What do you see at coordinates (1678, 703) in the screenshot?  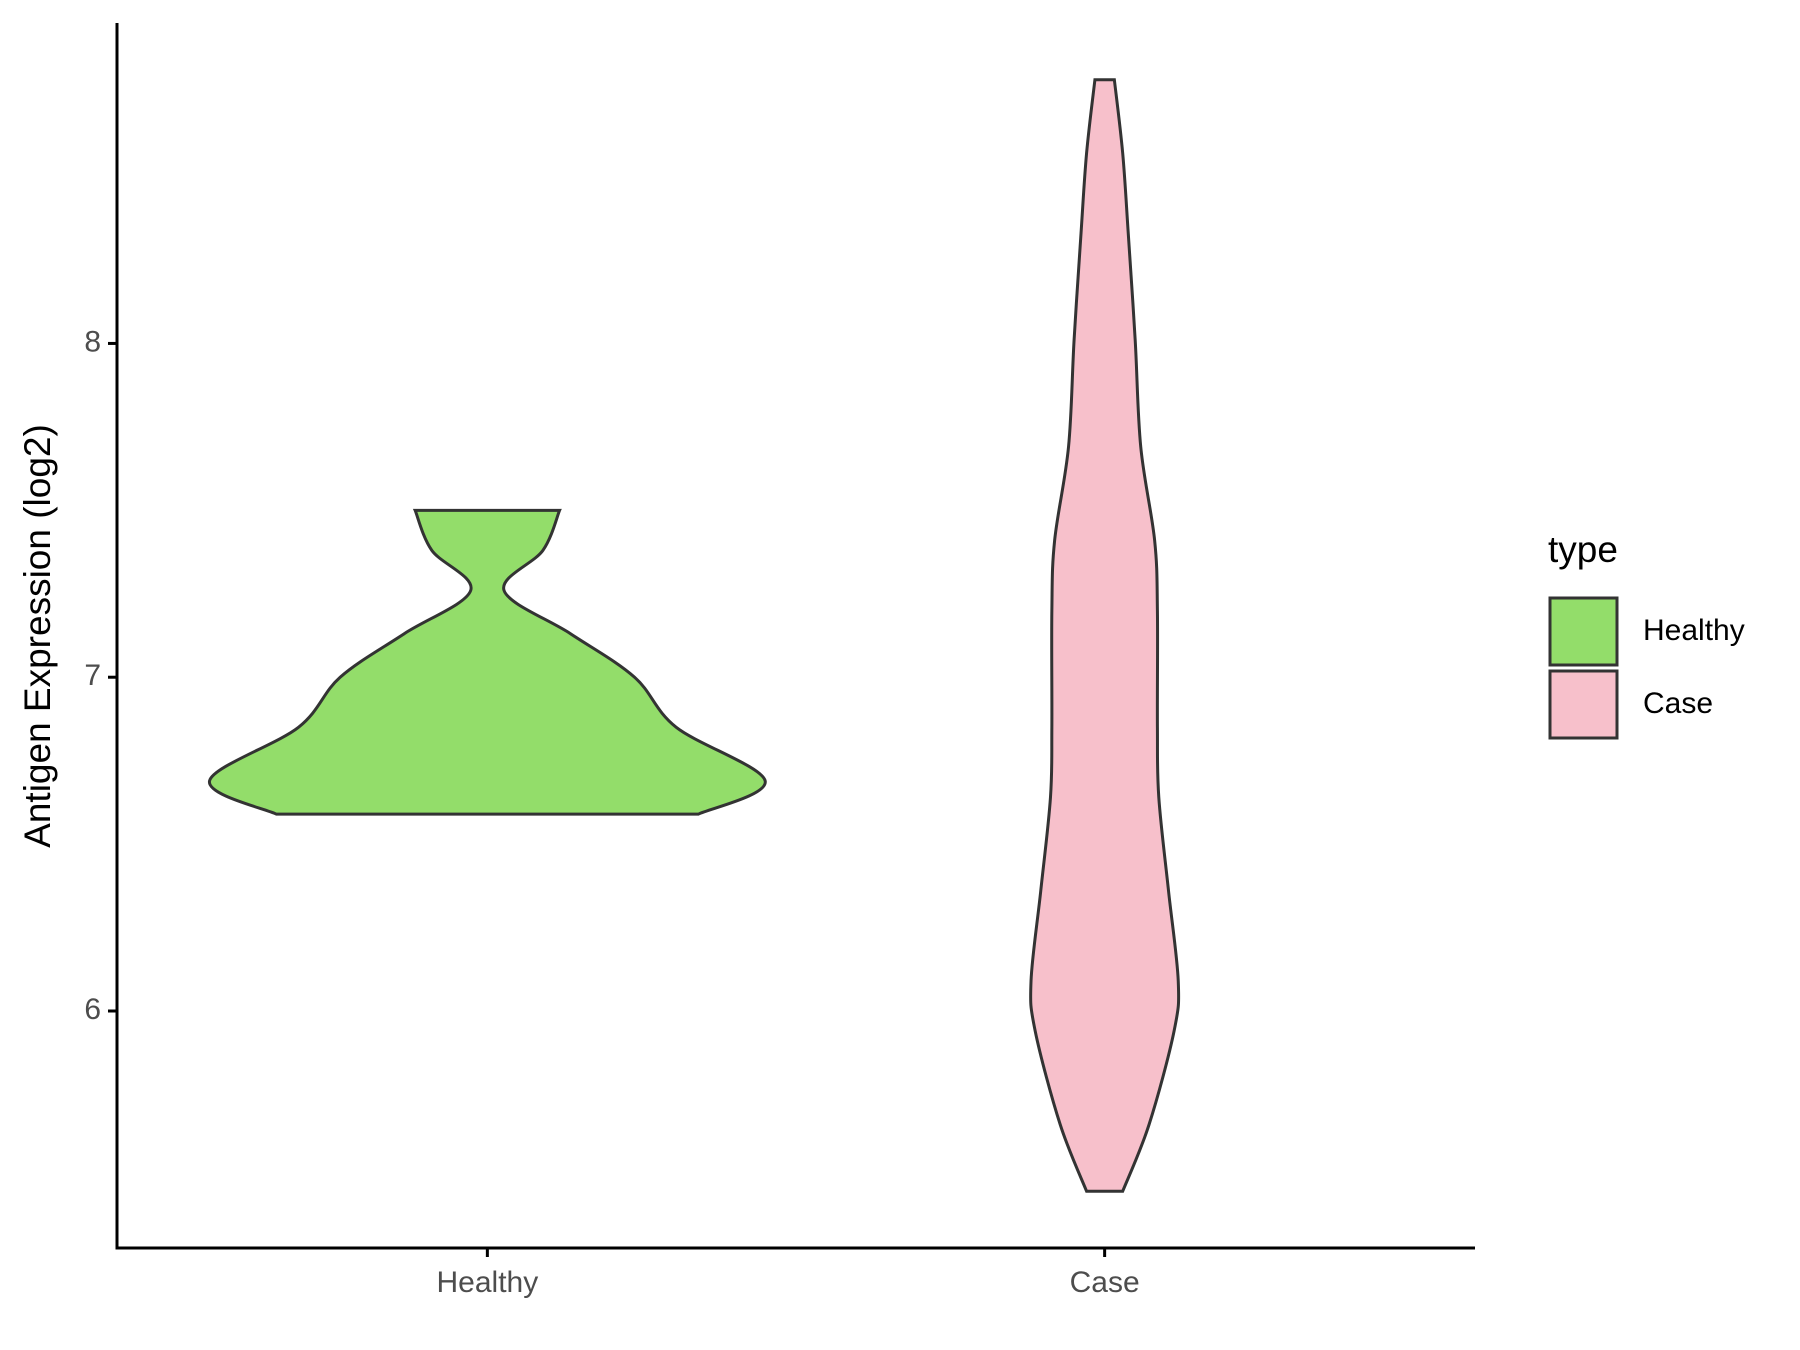 I see `legend-label: Case` at bounding box center [1678, 703].